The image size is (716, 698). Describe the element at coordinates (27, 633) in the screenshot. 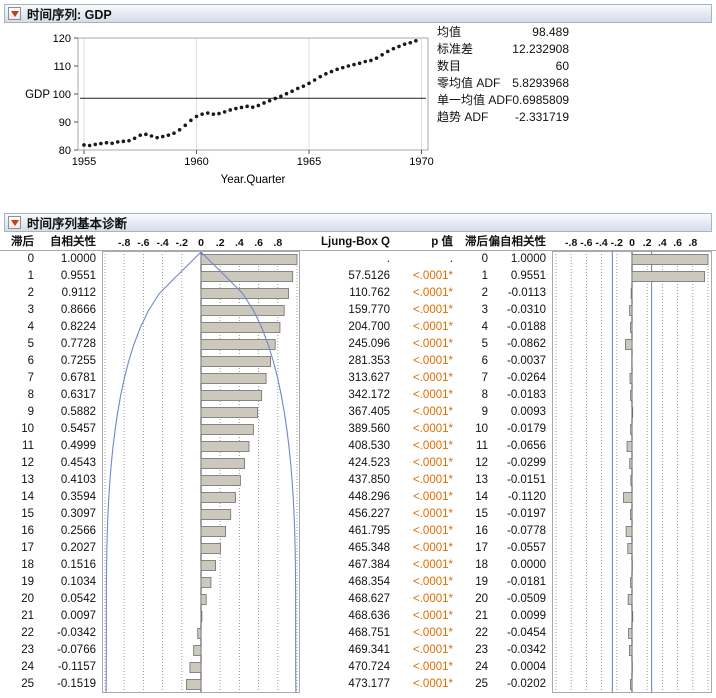

I see `lag-cell: 22` at that location.